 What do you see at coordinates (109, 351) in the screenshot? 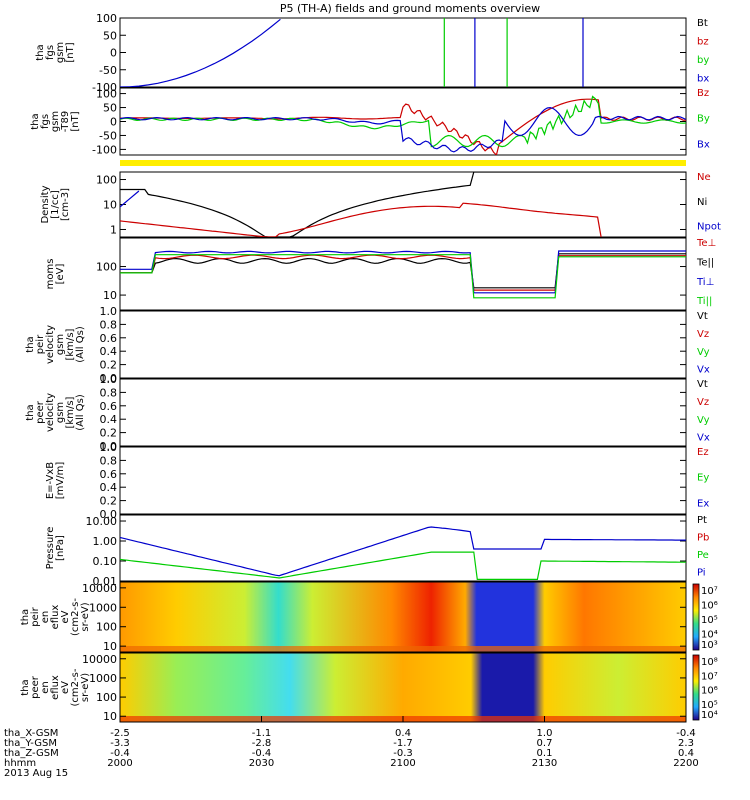
I see `y-tick-label: 0.4` at bounding box center [109, 351].